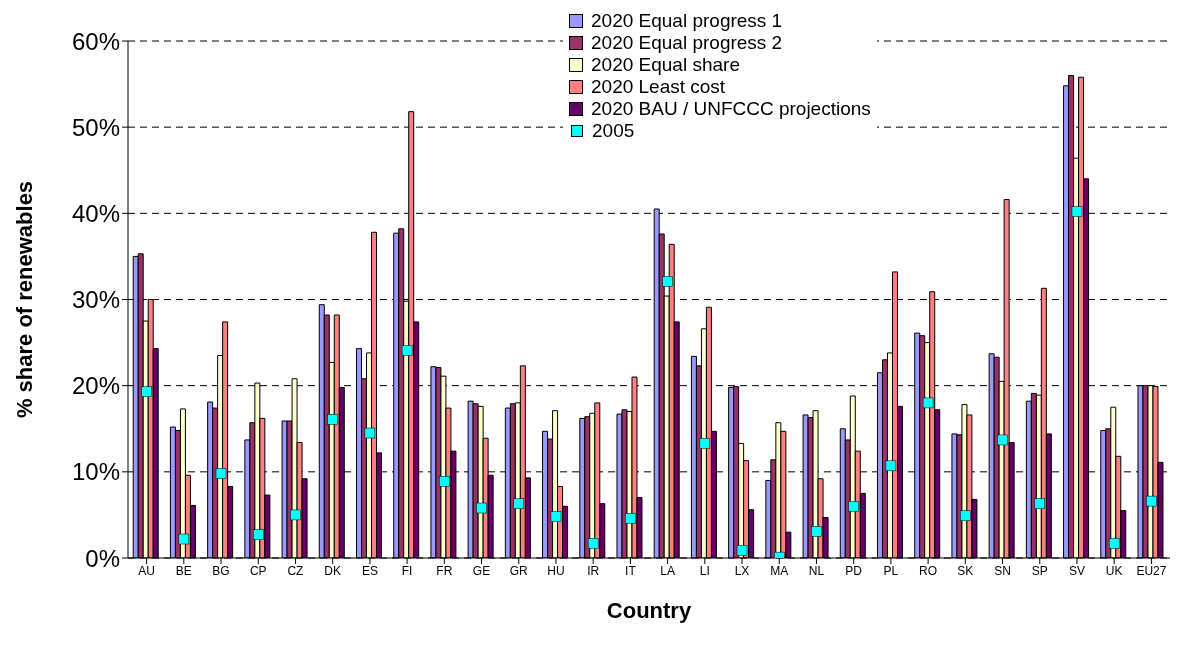 The image size is (1184, 651). Describe the element at coordinates (444, 570) in the screenshot. I see `x-tick-label: FR` at that location.